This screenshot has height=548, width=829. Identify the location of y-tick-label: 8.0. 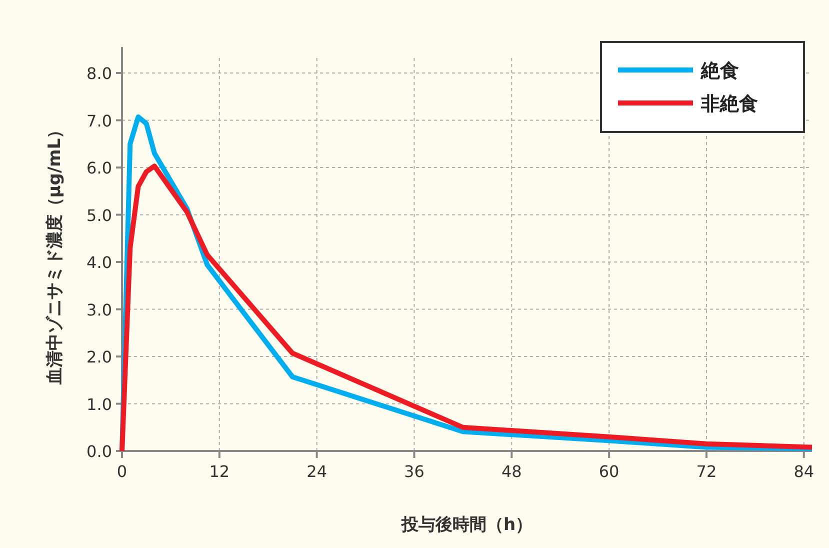
(99, 73).